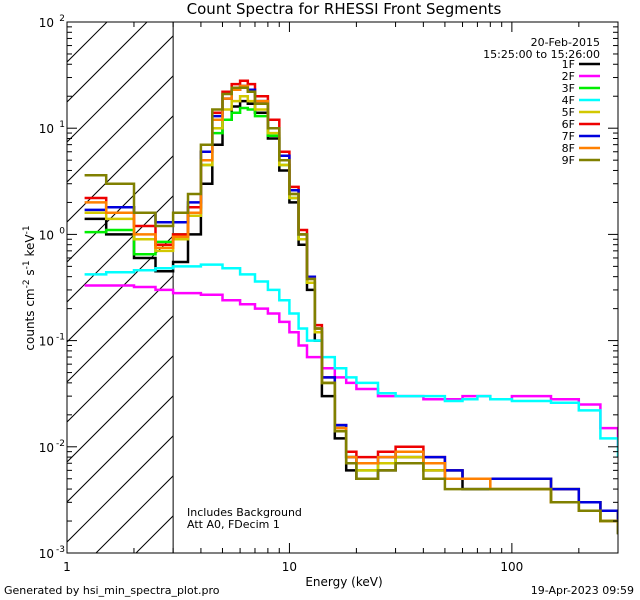 The width and height of the screenshot is (640, 600). I want to click on y-tick-exponent: -2, so click(60, 444).